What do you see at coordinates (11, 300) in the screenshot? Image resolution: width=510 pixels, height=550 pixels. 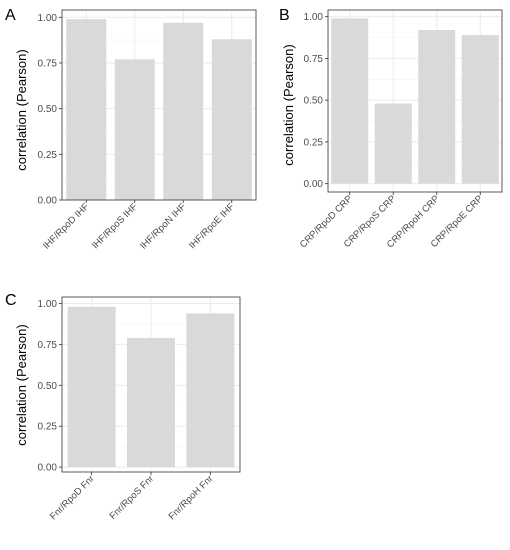 I see `panel-label-c: C` at bounding box center [11, 300].